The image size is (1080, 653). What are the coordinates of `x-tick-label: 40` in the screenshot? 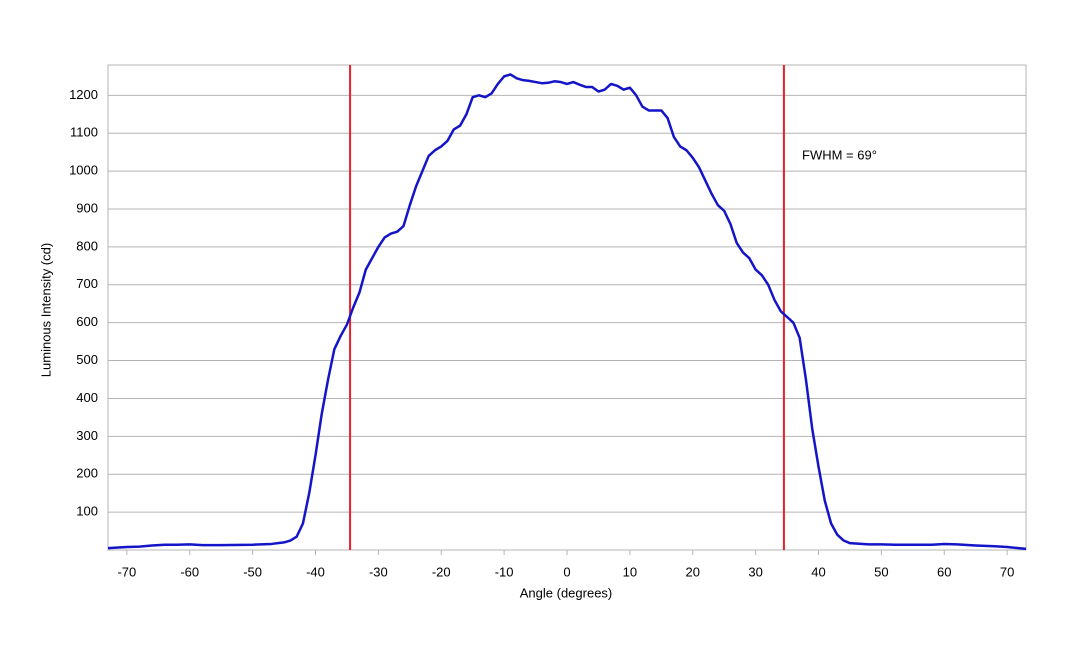 It's located at (818, 571).